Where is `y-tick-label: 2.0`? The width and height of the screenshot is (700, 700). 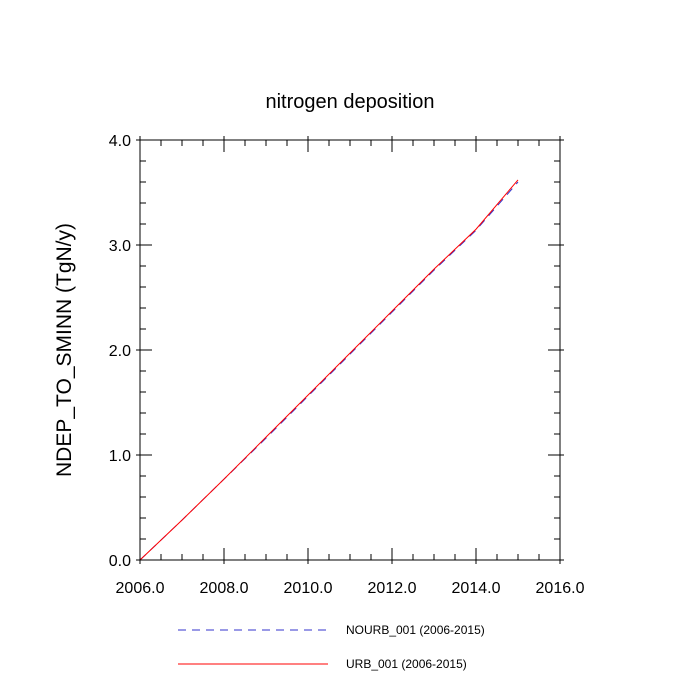
y-tick-label: 2.0 is located at coordinates (120, 351).